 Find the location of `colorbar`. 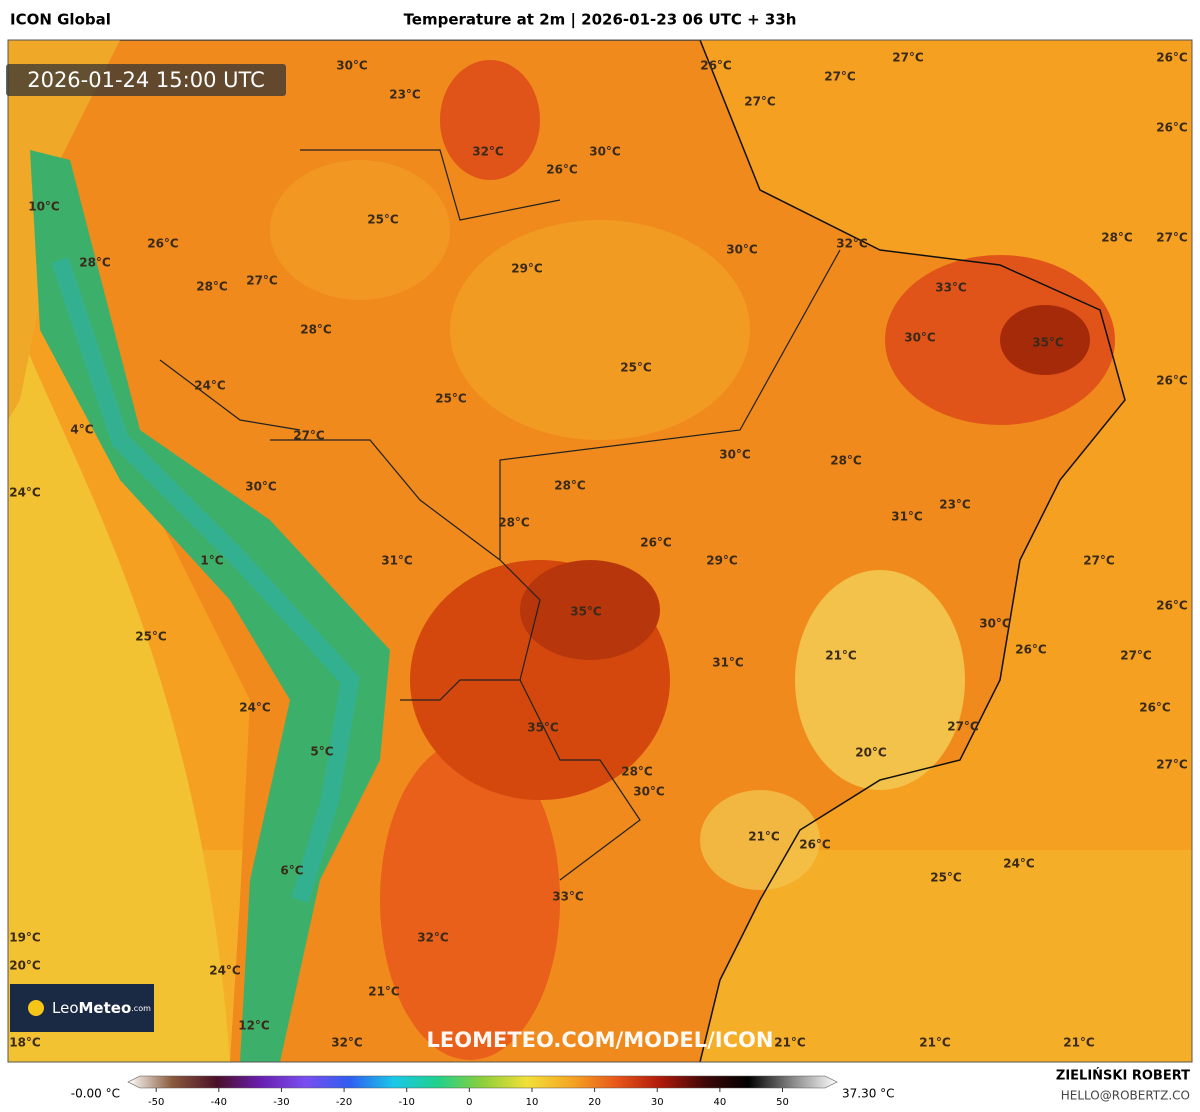

colorbar is located at coordinates (482, 1082).